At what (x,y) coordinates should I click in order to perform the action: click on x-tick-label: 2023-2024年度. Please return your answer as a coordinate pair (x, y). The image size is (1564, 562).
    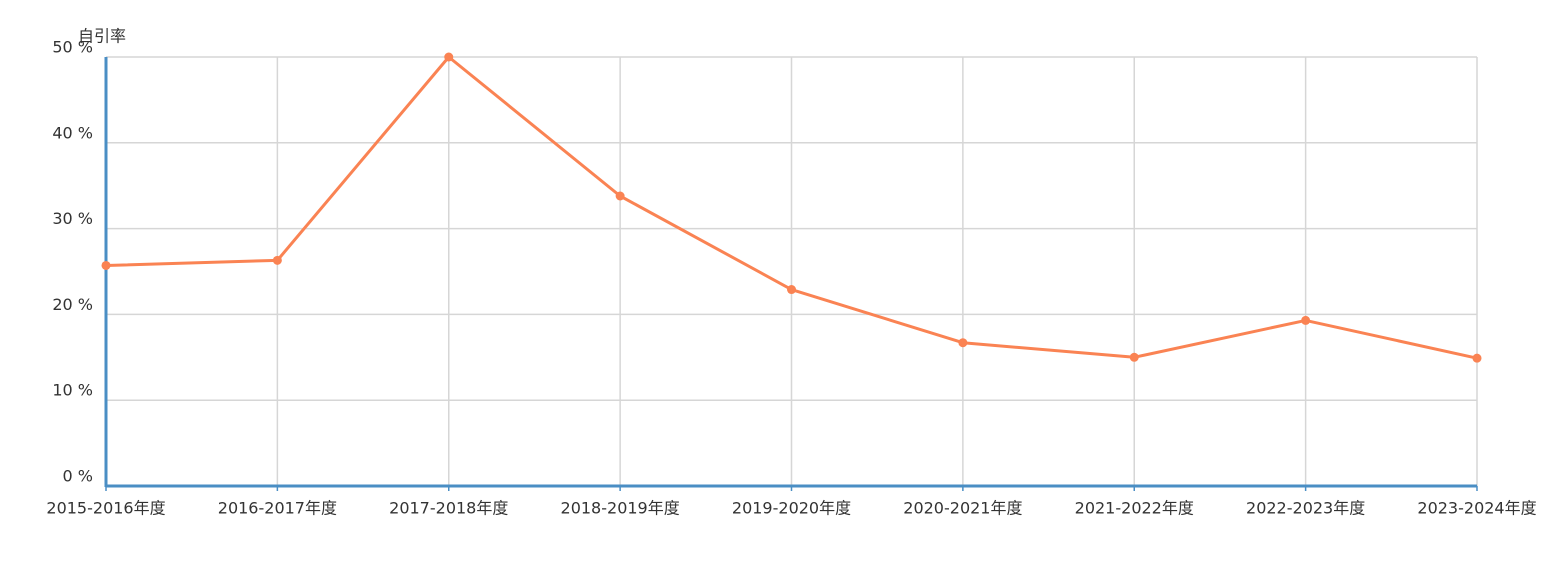
    Looking at the image, I should click on (1476, 508).